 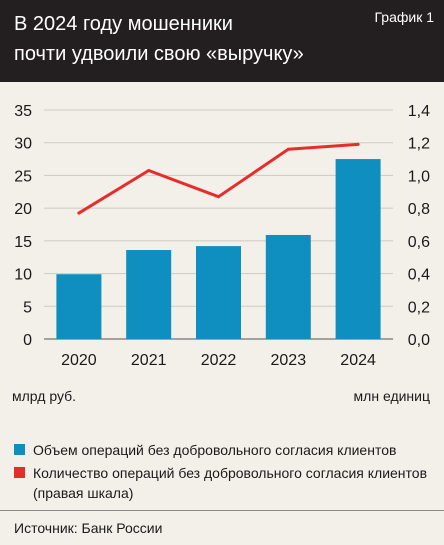 I want to click on y-left-tick-label: 20, so click(x=23, y=209).